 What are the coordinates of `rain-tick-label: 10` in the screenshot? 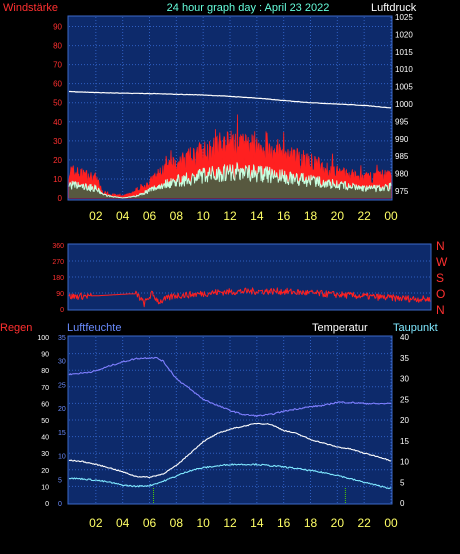 It's located at (45, 487).